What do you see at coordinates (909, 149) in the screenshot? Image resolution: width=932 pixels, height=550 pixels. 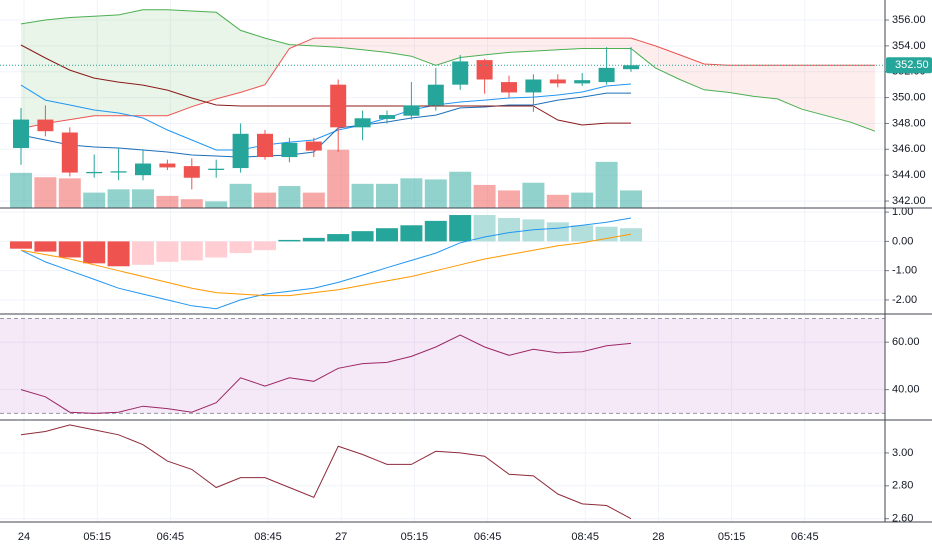 I see `y-tick-label: 346.00` at bounding box center [909, 149].